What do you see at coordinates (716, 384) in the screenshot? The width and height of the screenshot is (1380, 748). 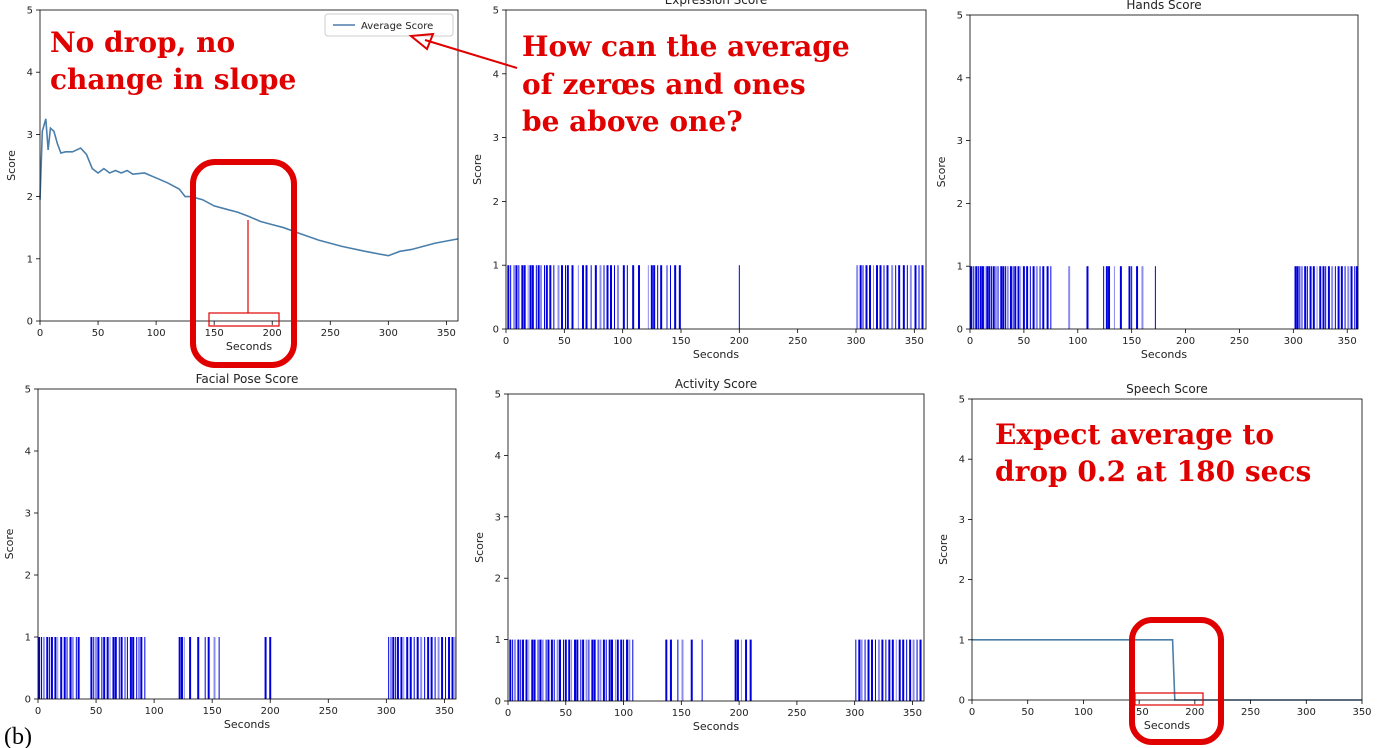 I see `chart-title: Activity Score` at bounding box center [716, 384].